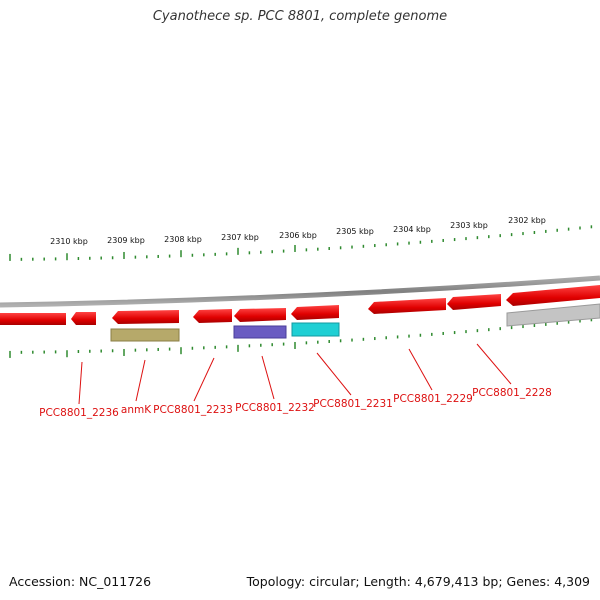  What do you see at coordinates (145, 335) in the screenshot?
I see `feature-khaki` at bounding box center [145, 335].